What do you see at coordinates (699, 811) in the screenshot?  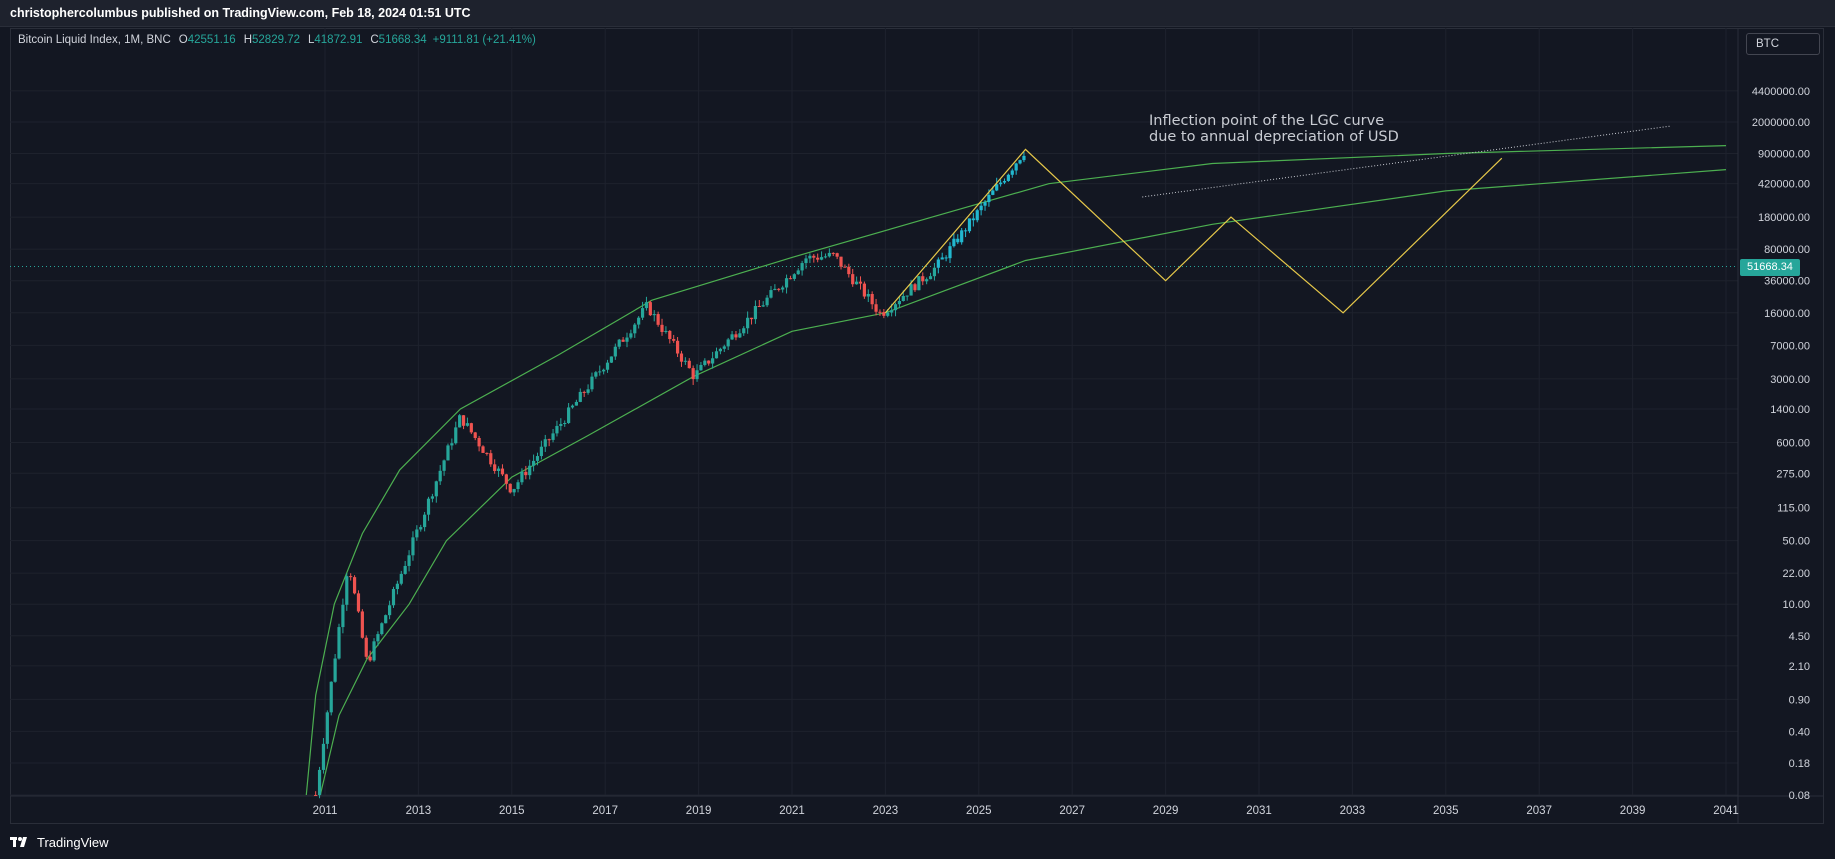 I see `time-tick-label: 2019` at bounding box center [699, 811].